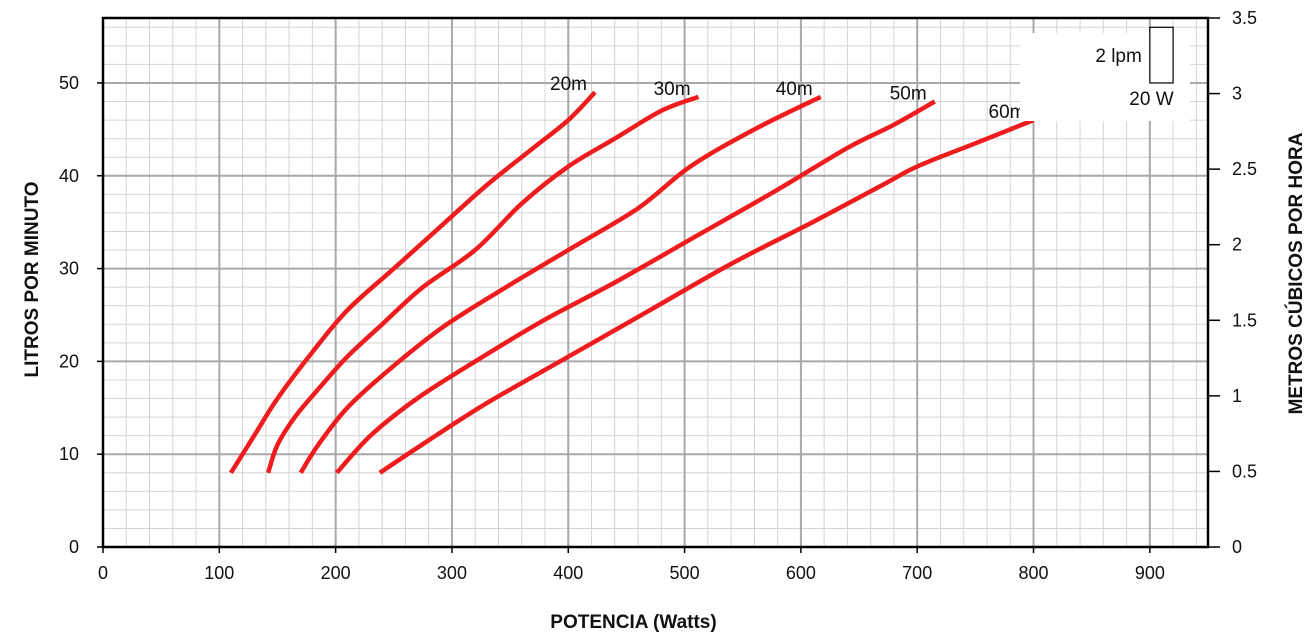 The height and width of the screenshot is (639, 1316). What do you see at coordinates (1237, 94) in the screenshot?
I see `y2-tick-label: 3` at bounding box center [1237, 94].